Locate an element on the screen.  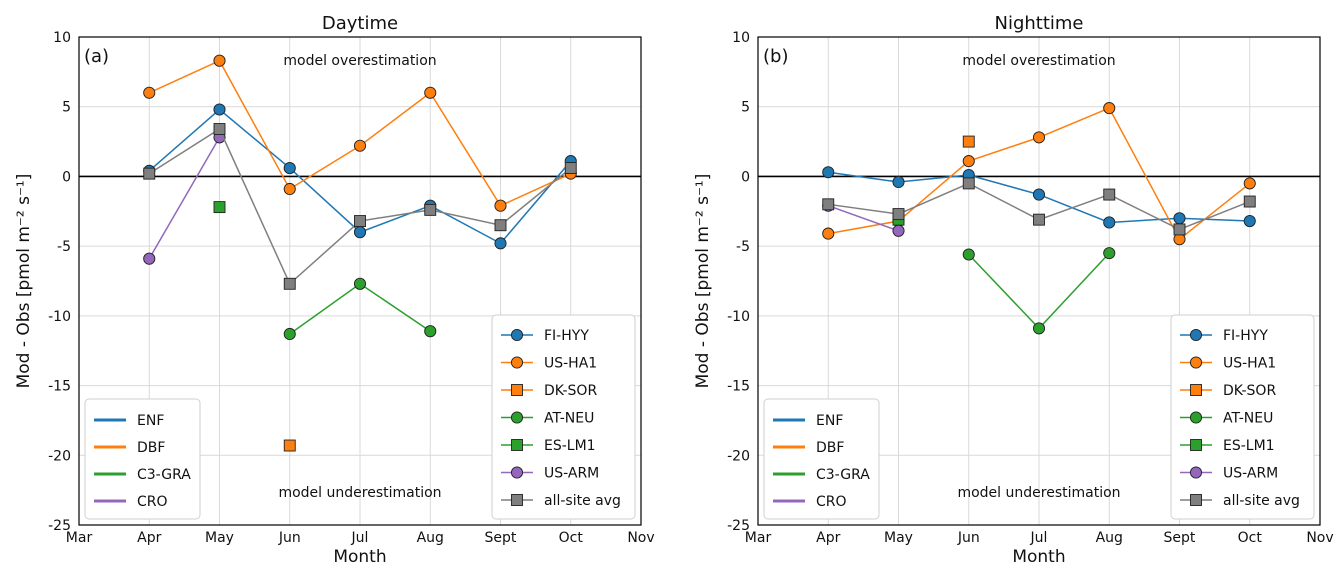
annotation-underestimation: model underestimation is located at coordinates (1038, 493).